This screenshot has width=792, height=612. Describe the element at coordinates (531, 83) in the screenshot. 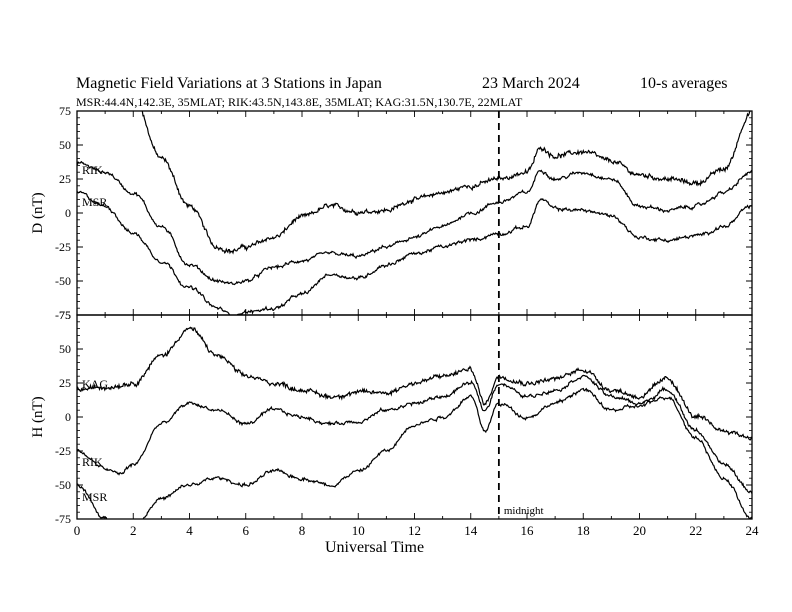

I see `chart-date: 23 March 2024` at that location.